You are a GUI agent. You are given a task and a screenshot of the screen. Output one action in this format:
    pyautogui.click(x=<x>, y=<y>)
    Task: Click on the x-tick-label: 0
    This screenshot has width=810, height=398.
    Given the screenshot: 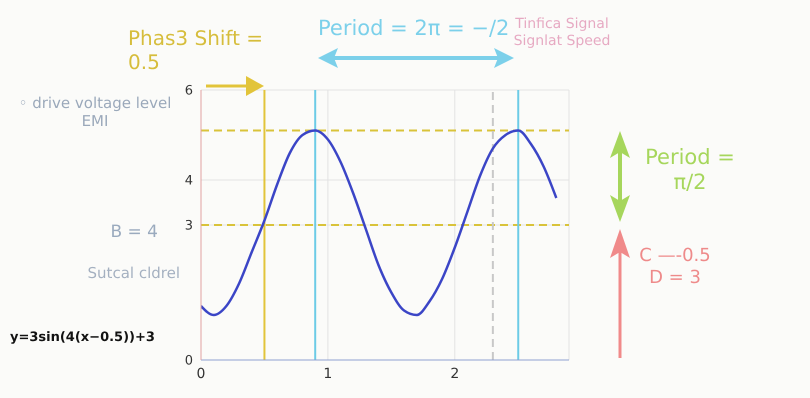 What is the action you would take?
    pyautogui.click(x=201, y=374)
    